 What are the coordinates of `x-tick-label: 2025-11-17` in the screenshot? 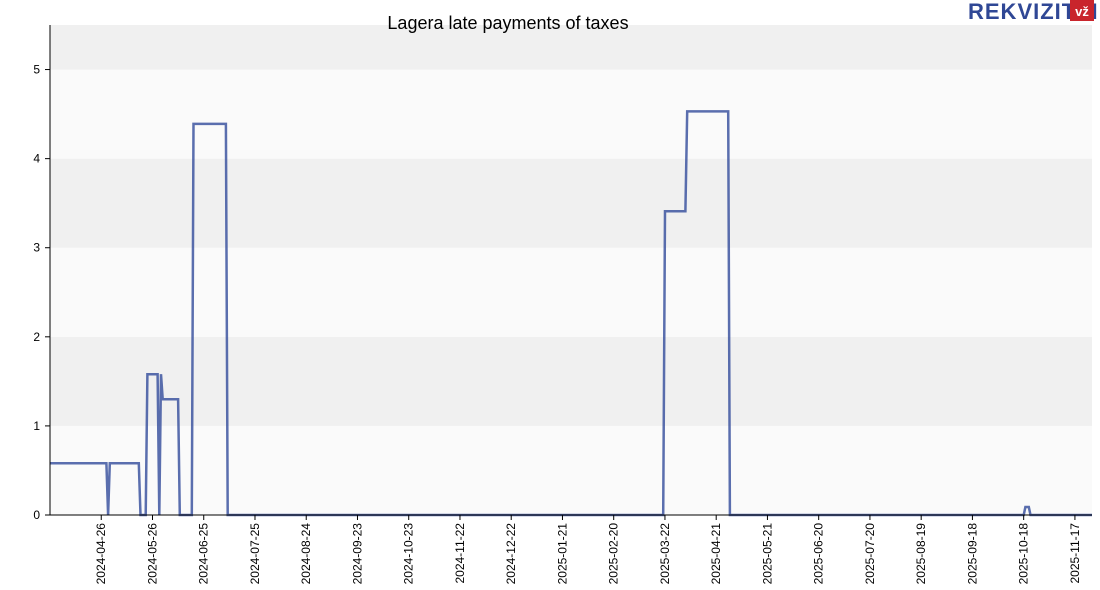 It's located at (1075, 553).